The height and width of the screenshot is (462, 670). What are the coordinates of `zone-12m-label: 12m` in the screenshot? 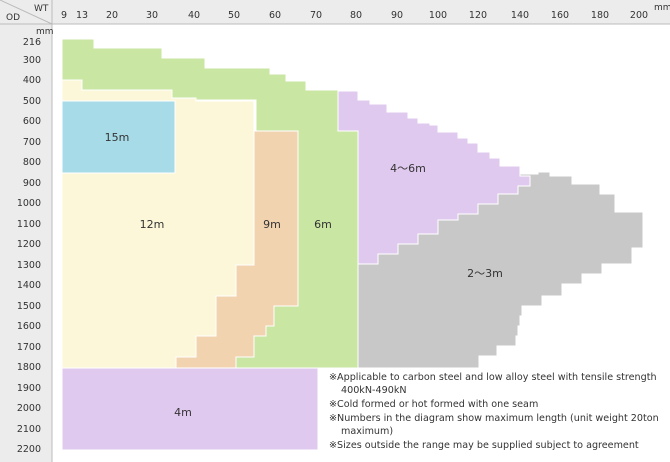 It's located at (152, 224).